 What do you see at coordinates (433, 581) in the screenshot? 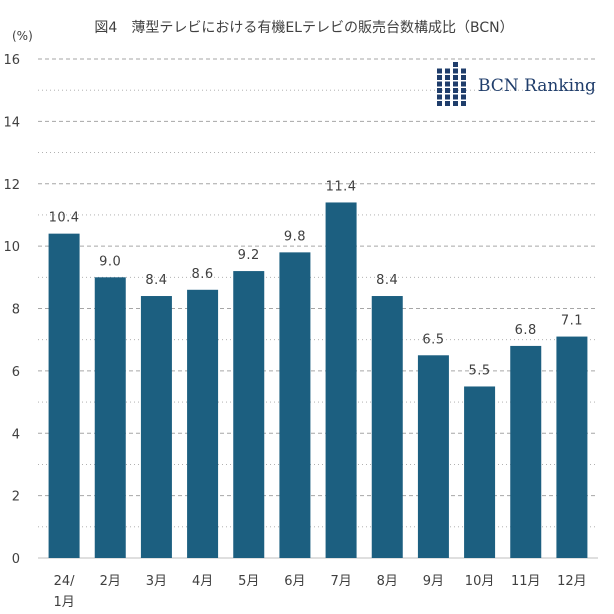
I see `x-tick-label: 9月` at bounding box center [433, 581].